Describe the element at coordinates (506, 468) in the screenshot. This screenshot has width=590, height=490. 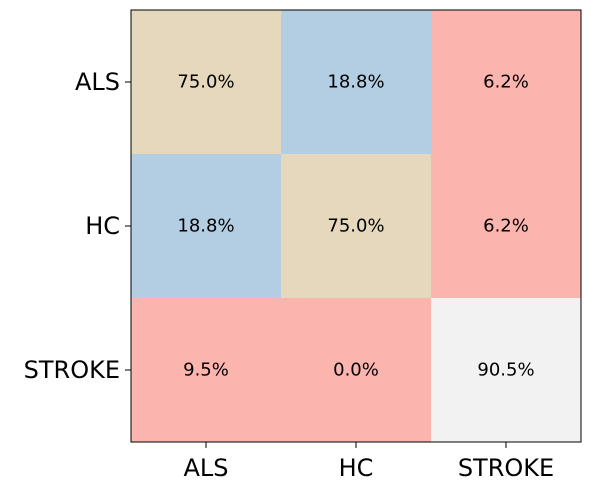
I see `x-tick-label-2: STROKE` at that location.